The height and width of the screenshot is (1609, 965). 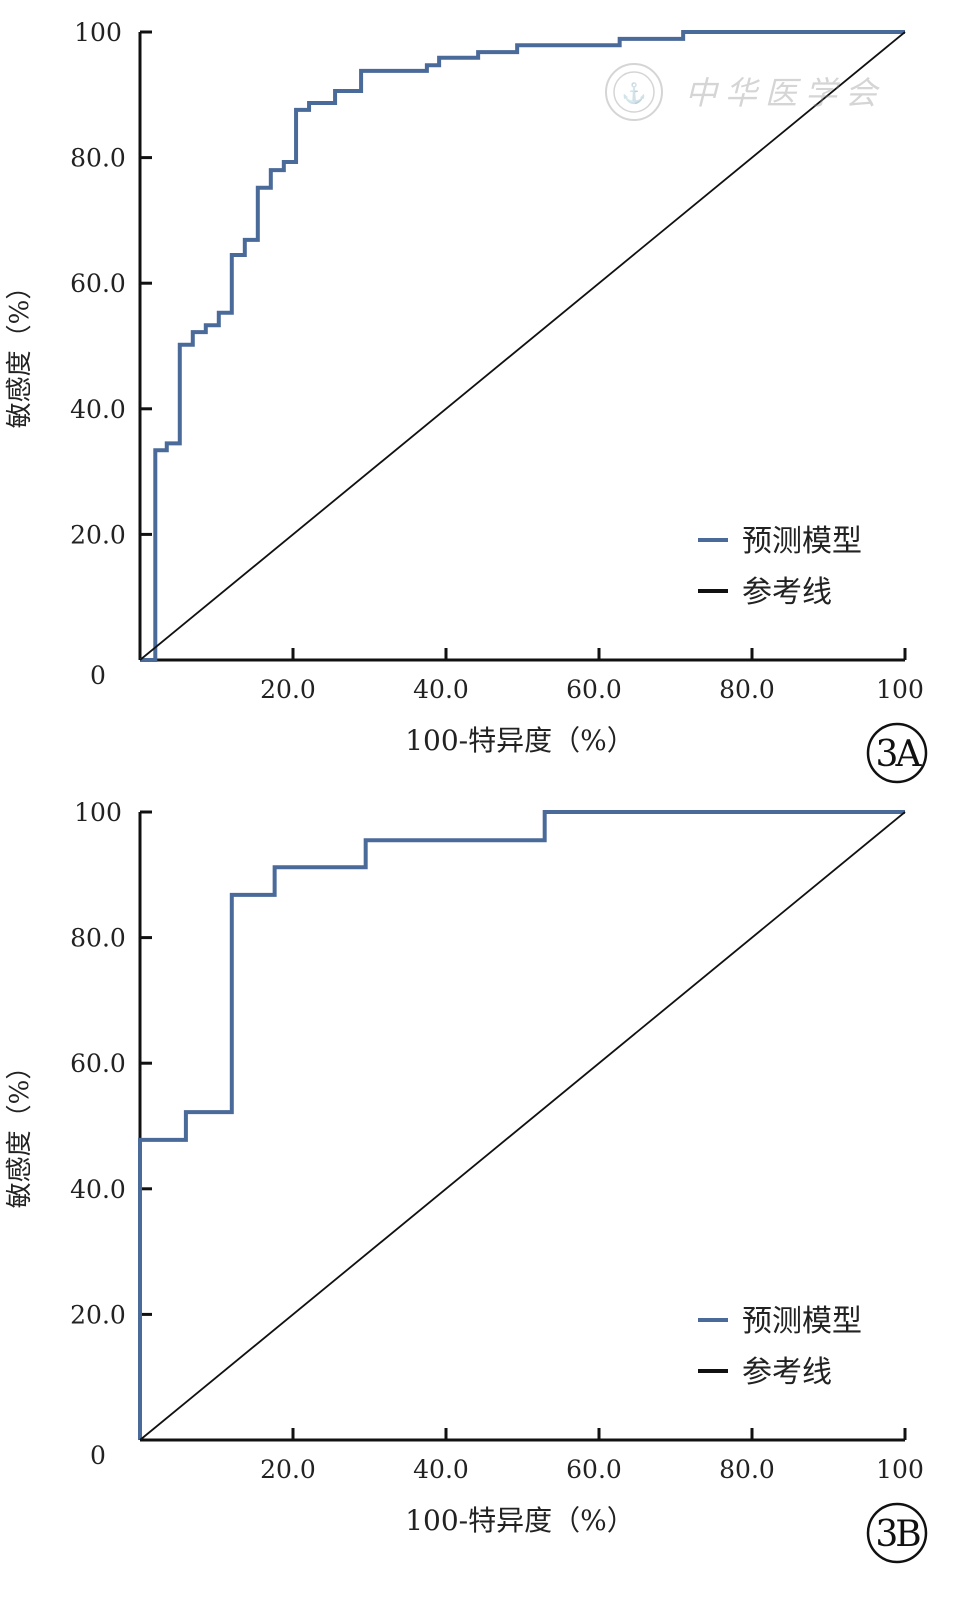 What do you see at coordinates (785, 93) in the screenshot?
I see `watermark-text: 中华医学会` at bounding box center [785, 93].